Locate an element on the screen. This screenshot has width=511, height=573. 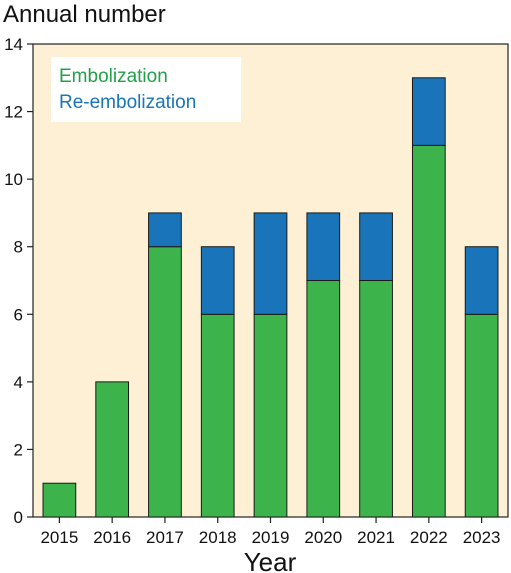
x-tick-label: 2020 is located at coordinates (323, 537).